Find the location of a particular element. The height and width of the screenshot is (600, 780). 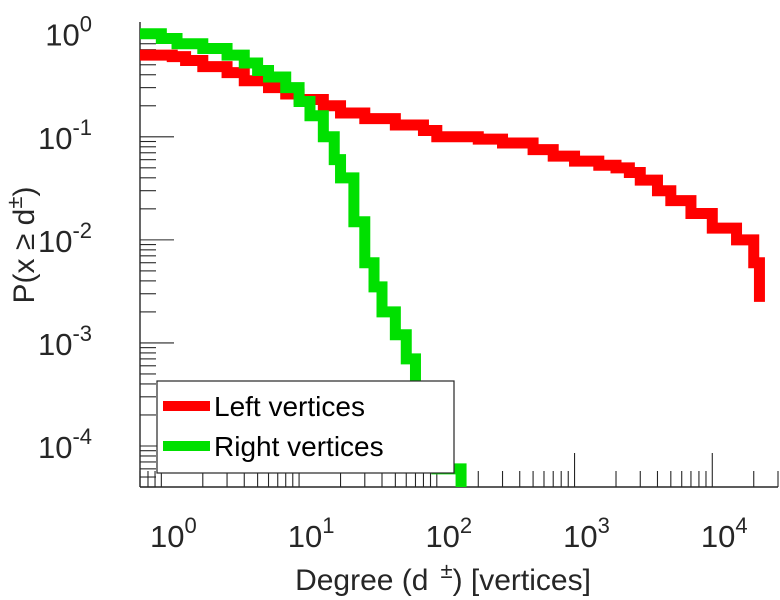

legend-label-left: Left vertices is located at coordinates (289, 406).